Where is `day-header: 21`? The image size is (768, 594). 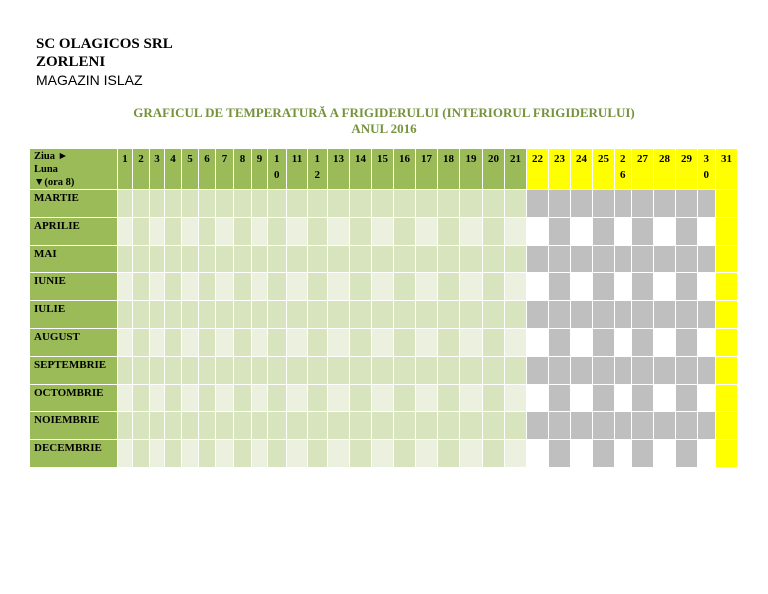
day-header: 21 is located at coordinates (516, 169).